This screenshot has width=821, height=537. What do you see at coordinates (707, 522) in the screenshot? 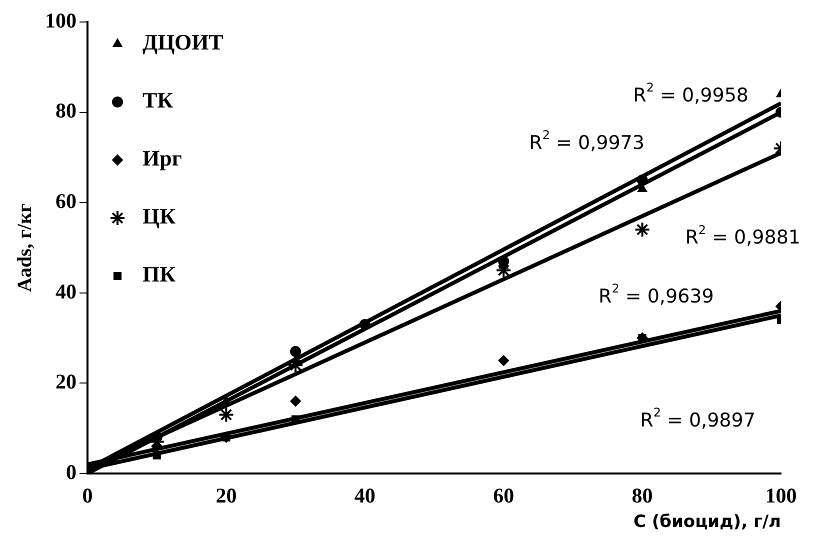
I see `x-axis-title: C (биоцид), г/л` at bounding box center [707, 522].